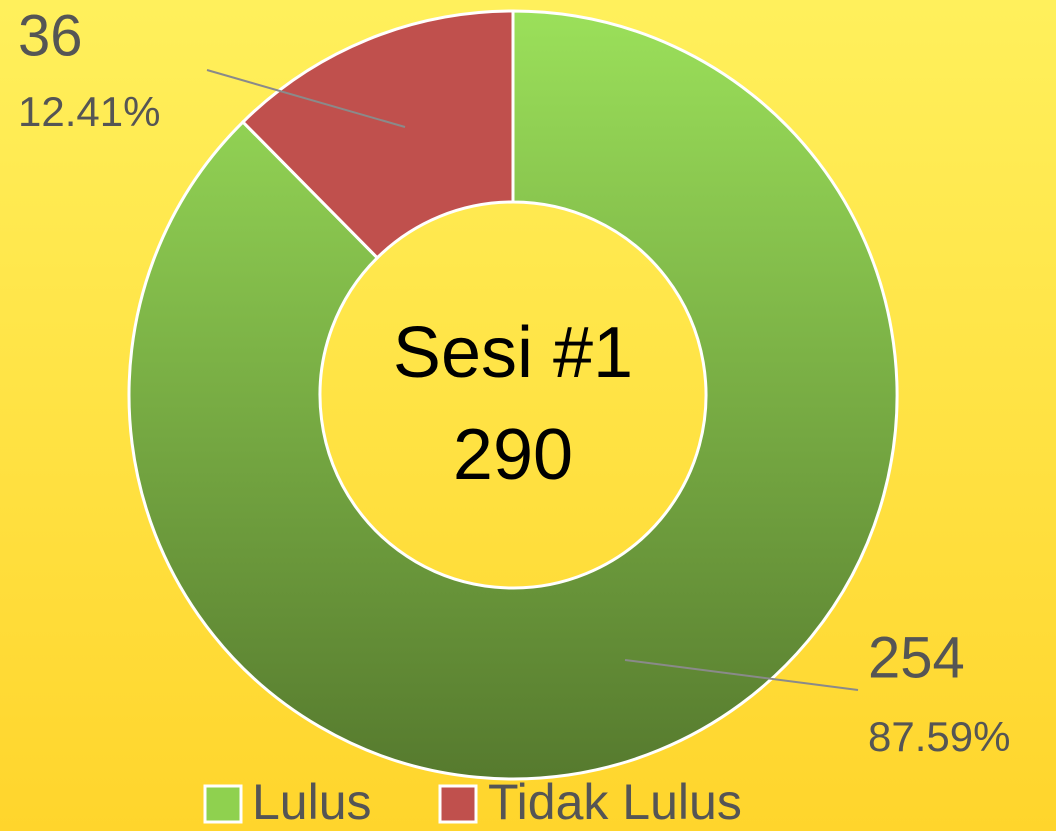  What do you see at coordinates (939, 736) in the screenshot?
I see `percent-label: 87.59%` at bounding box center [939, 736].